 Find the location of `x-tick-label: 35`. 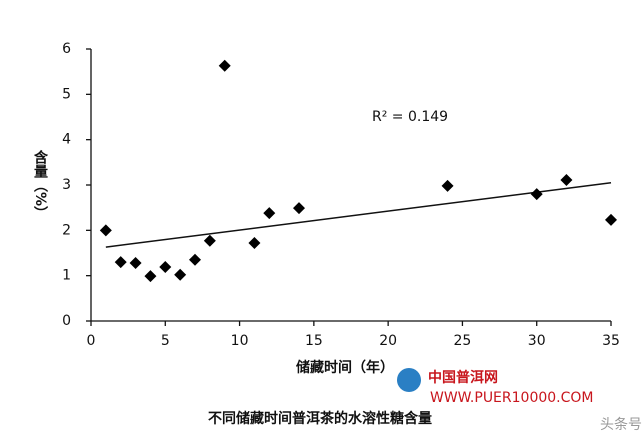

x-tick-label: 35 is located at coordinates (611, 341).